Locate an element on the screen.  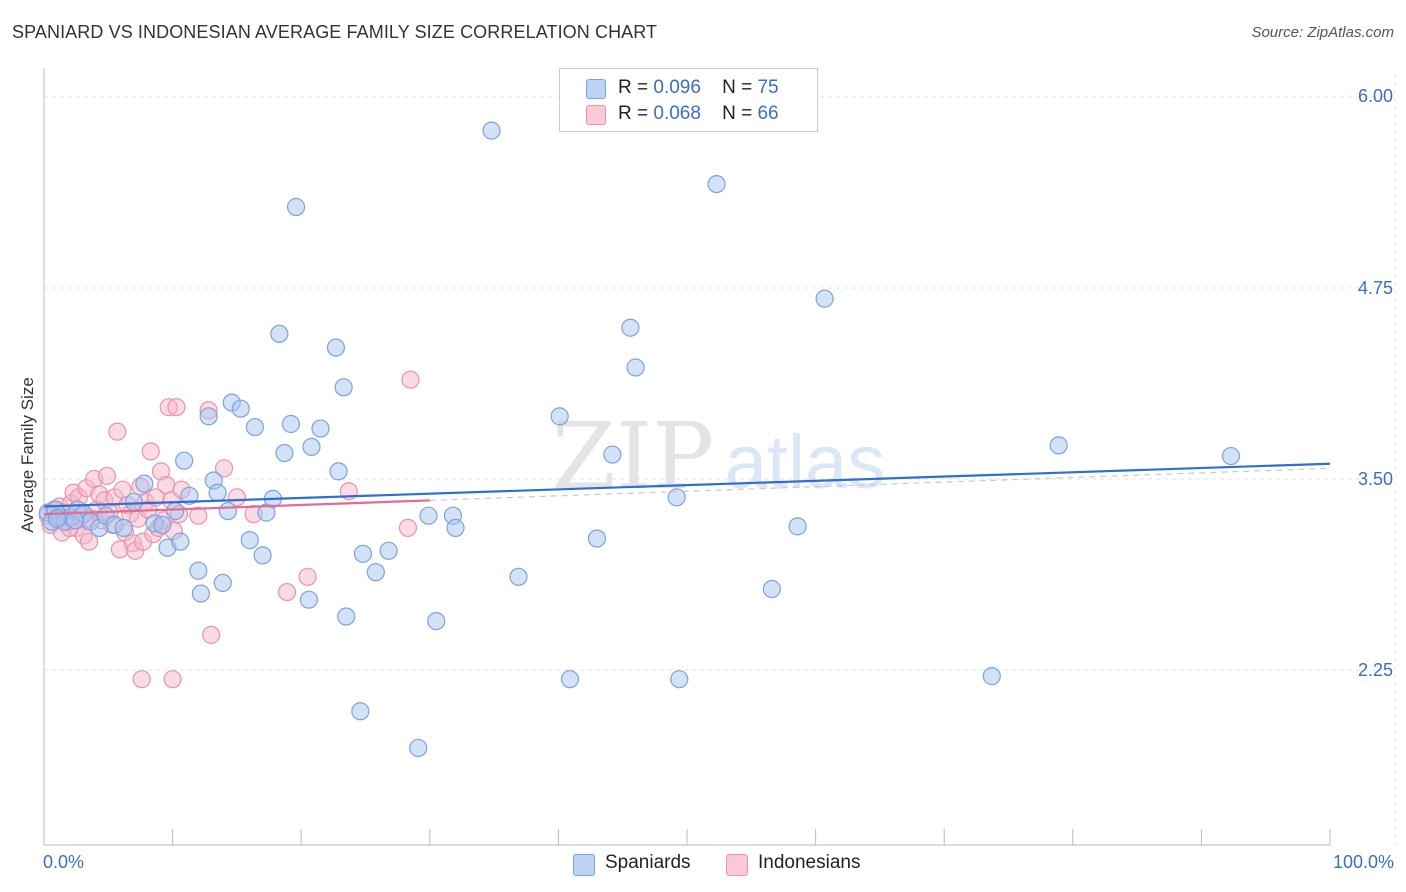
watermark-zip: ZIP is located at coordinates (633, 456).